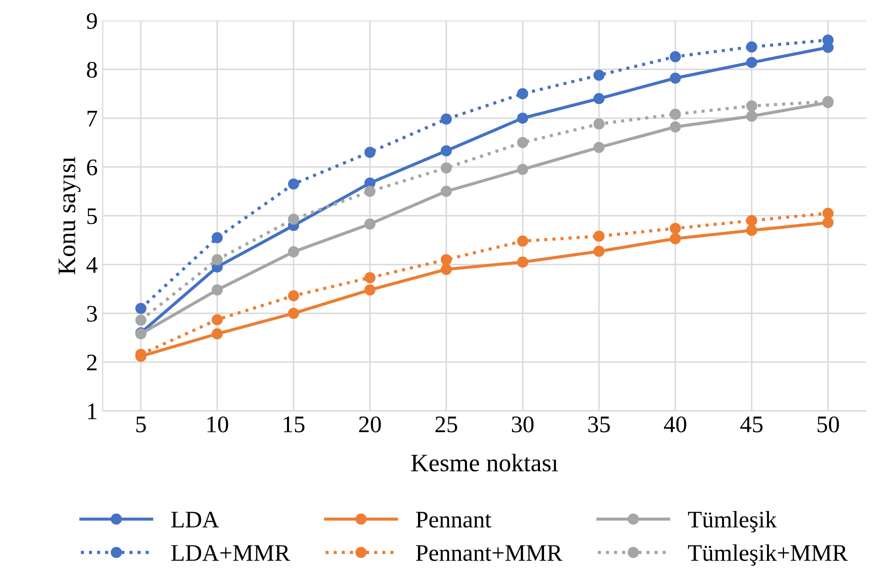 Image resolution: width=893 pixels, height=587 pixels. I want to click on x-tick-label: 35, so click(599, 424).